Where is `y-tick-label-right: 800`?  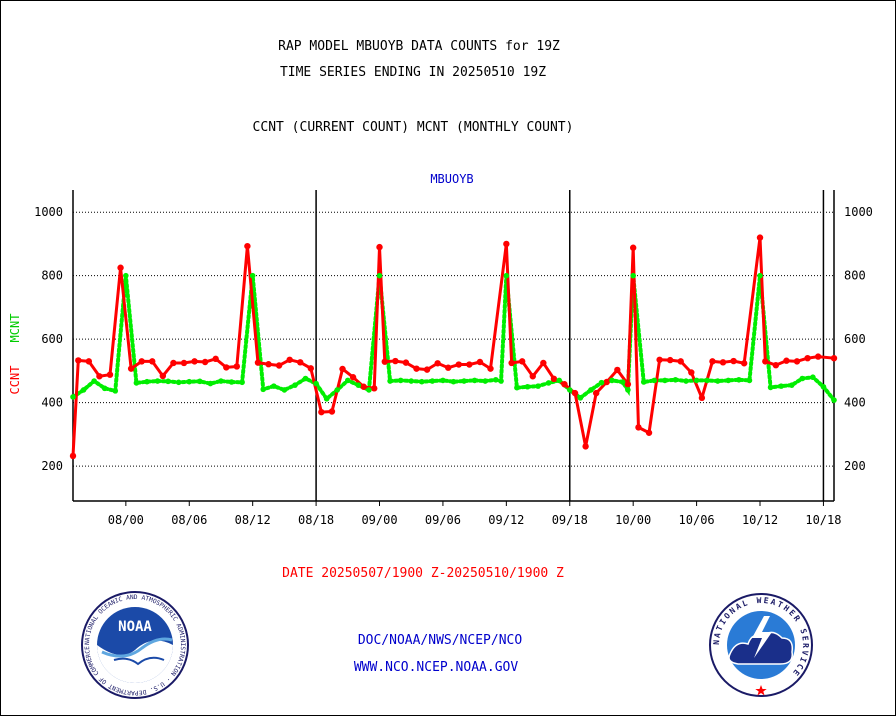 y-tick-label-right: 800 is located at coordinates (855, 276).